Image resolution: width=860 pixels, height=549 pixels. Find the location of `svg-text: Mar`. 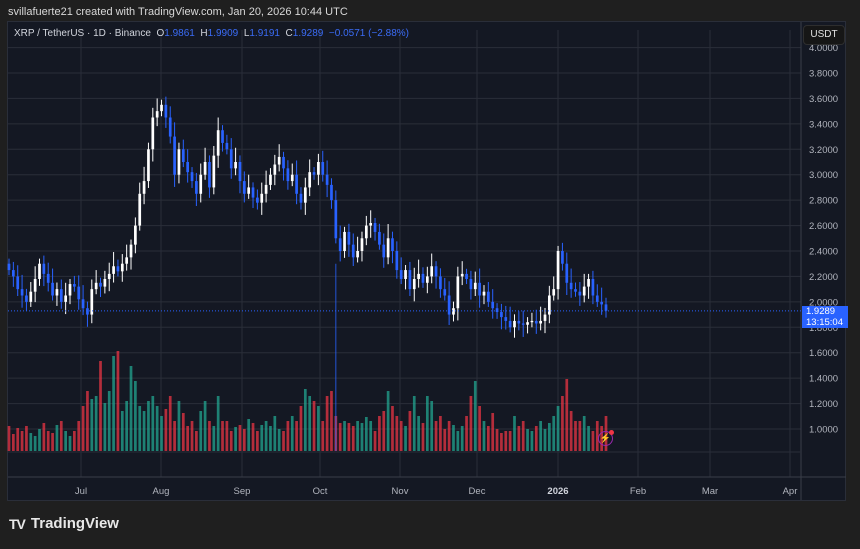

svg-text: Mar is located at coordinates (710, 491).